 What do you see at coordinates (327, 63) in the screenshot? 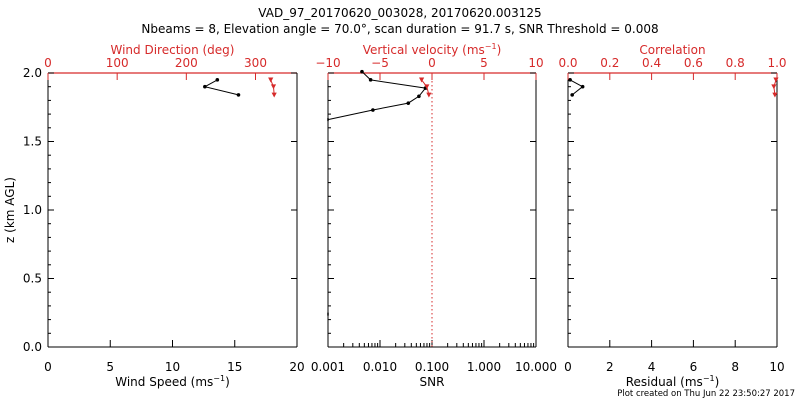
I see `panel-1-xtick-label-top: −10` at bounding box center [327, 63].